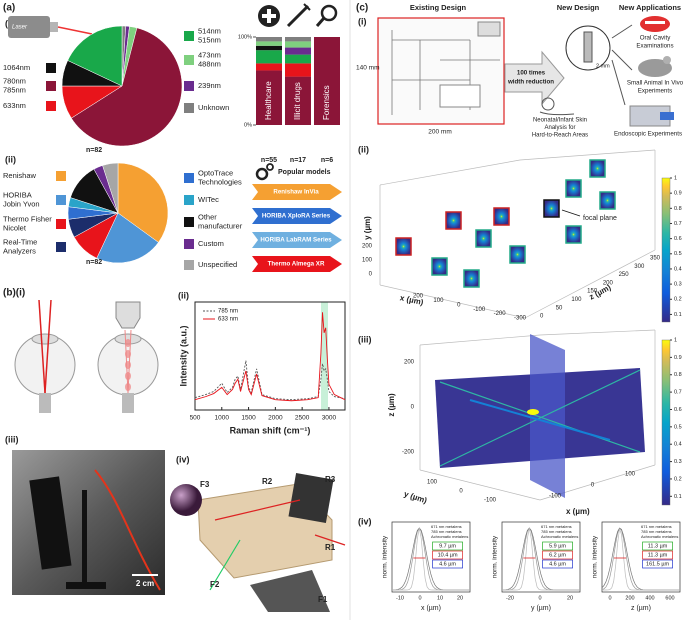 The image size is (694, 620). What do you see at coordinates (655, 259) in the screenshot?
I see `label: 350` at bounding box center [655, 259].